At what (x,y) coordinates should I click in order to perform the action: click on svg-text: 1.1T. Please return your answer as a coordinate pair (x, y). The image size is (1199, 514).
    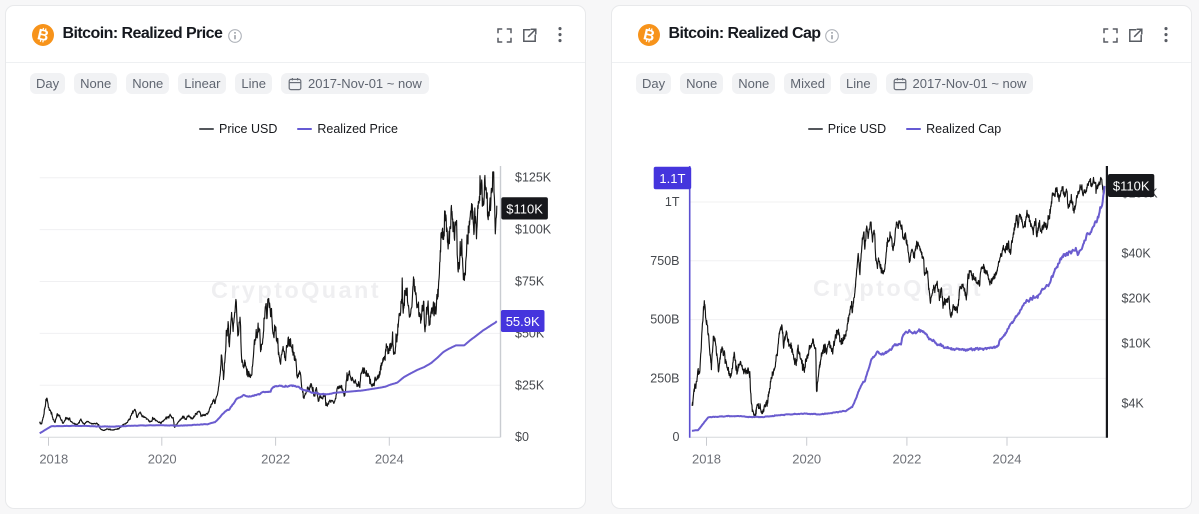
    Looking at the image, I should click on (672, 178).